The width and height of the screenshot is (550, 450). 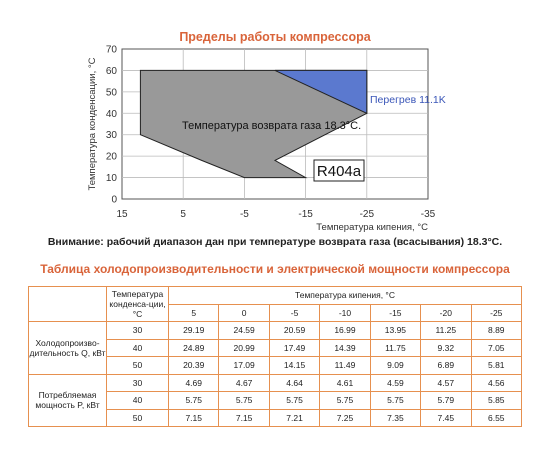 I want to click on evaporating-temp-cell: -25, so click(x=496, y=312).